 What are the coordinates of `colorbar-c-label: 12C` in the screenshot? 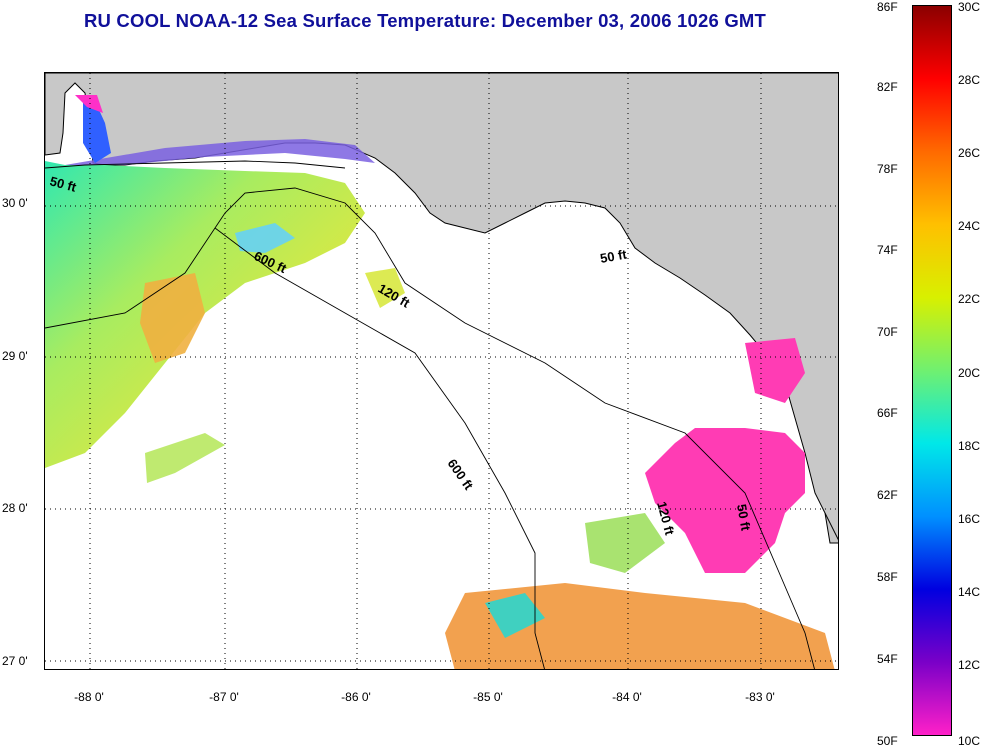 It's located at (969, 665).